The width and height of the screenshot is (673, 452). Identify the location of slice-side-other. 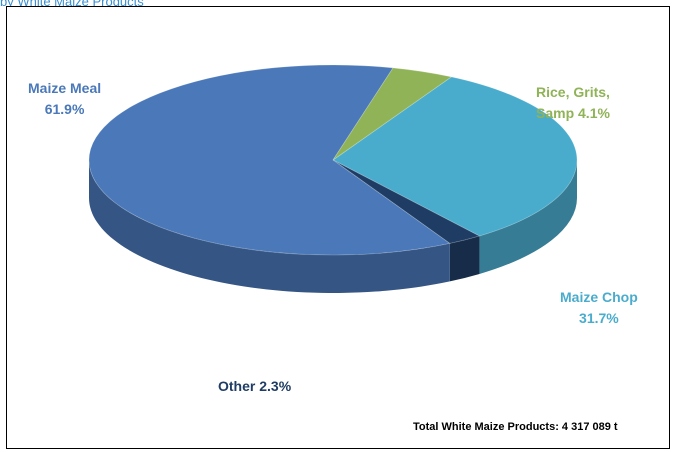
(464, 258).